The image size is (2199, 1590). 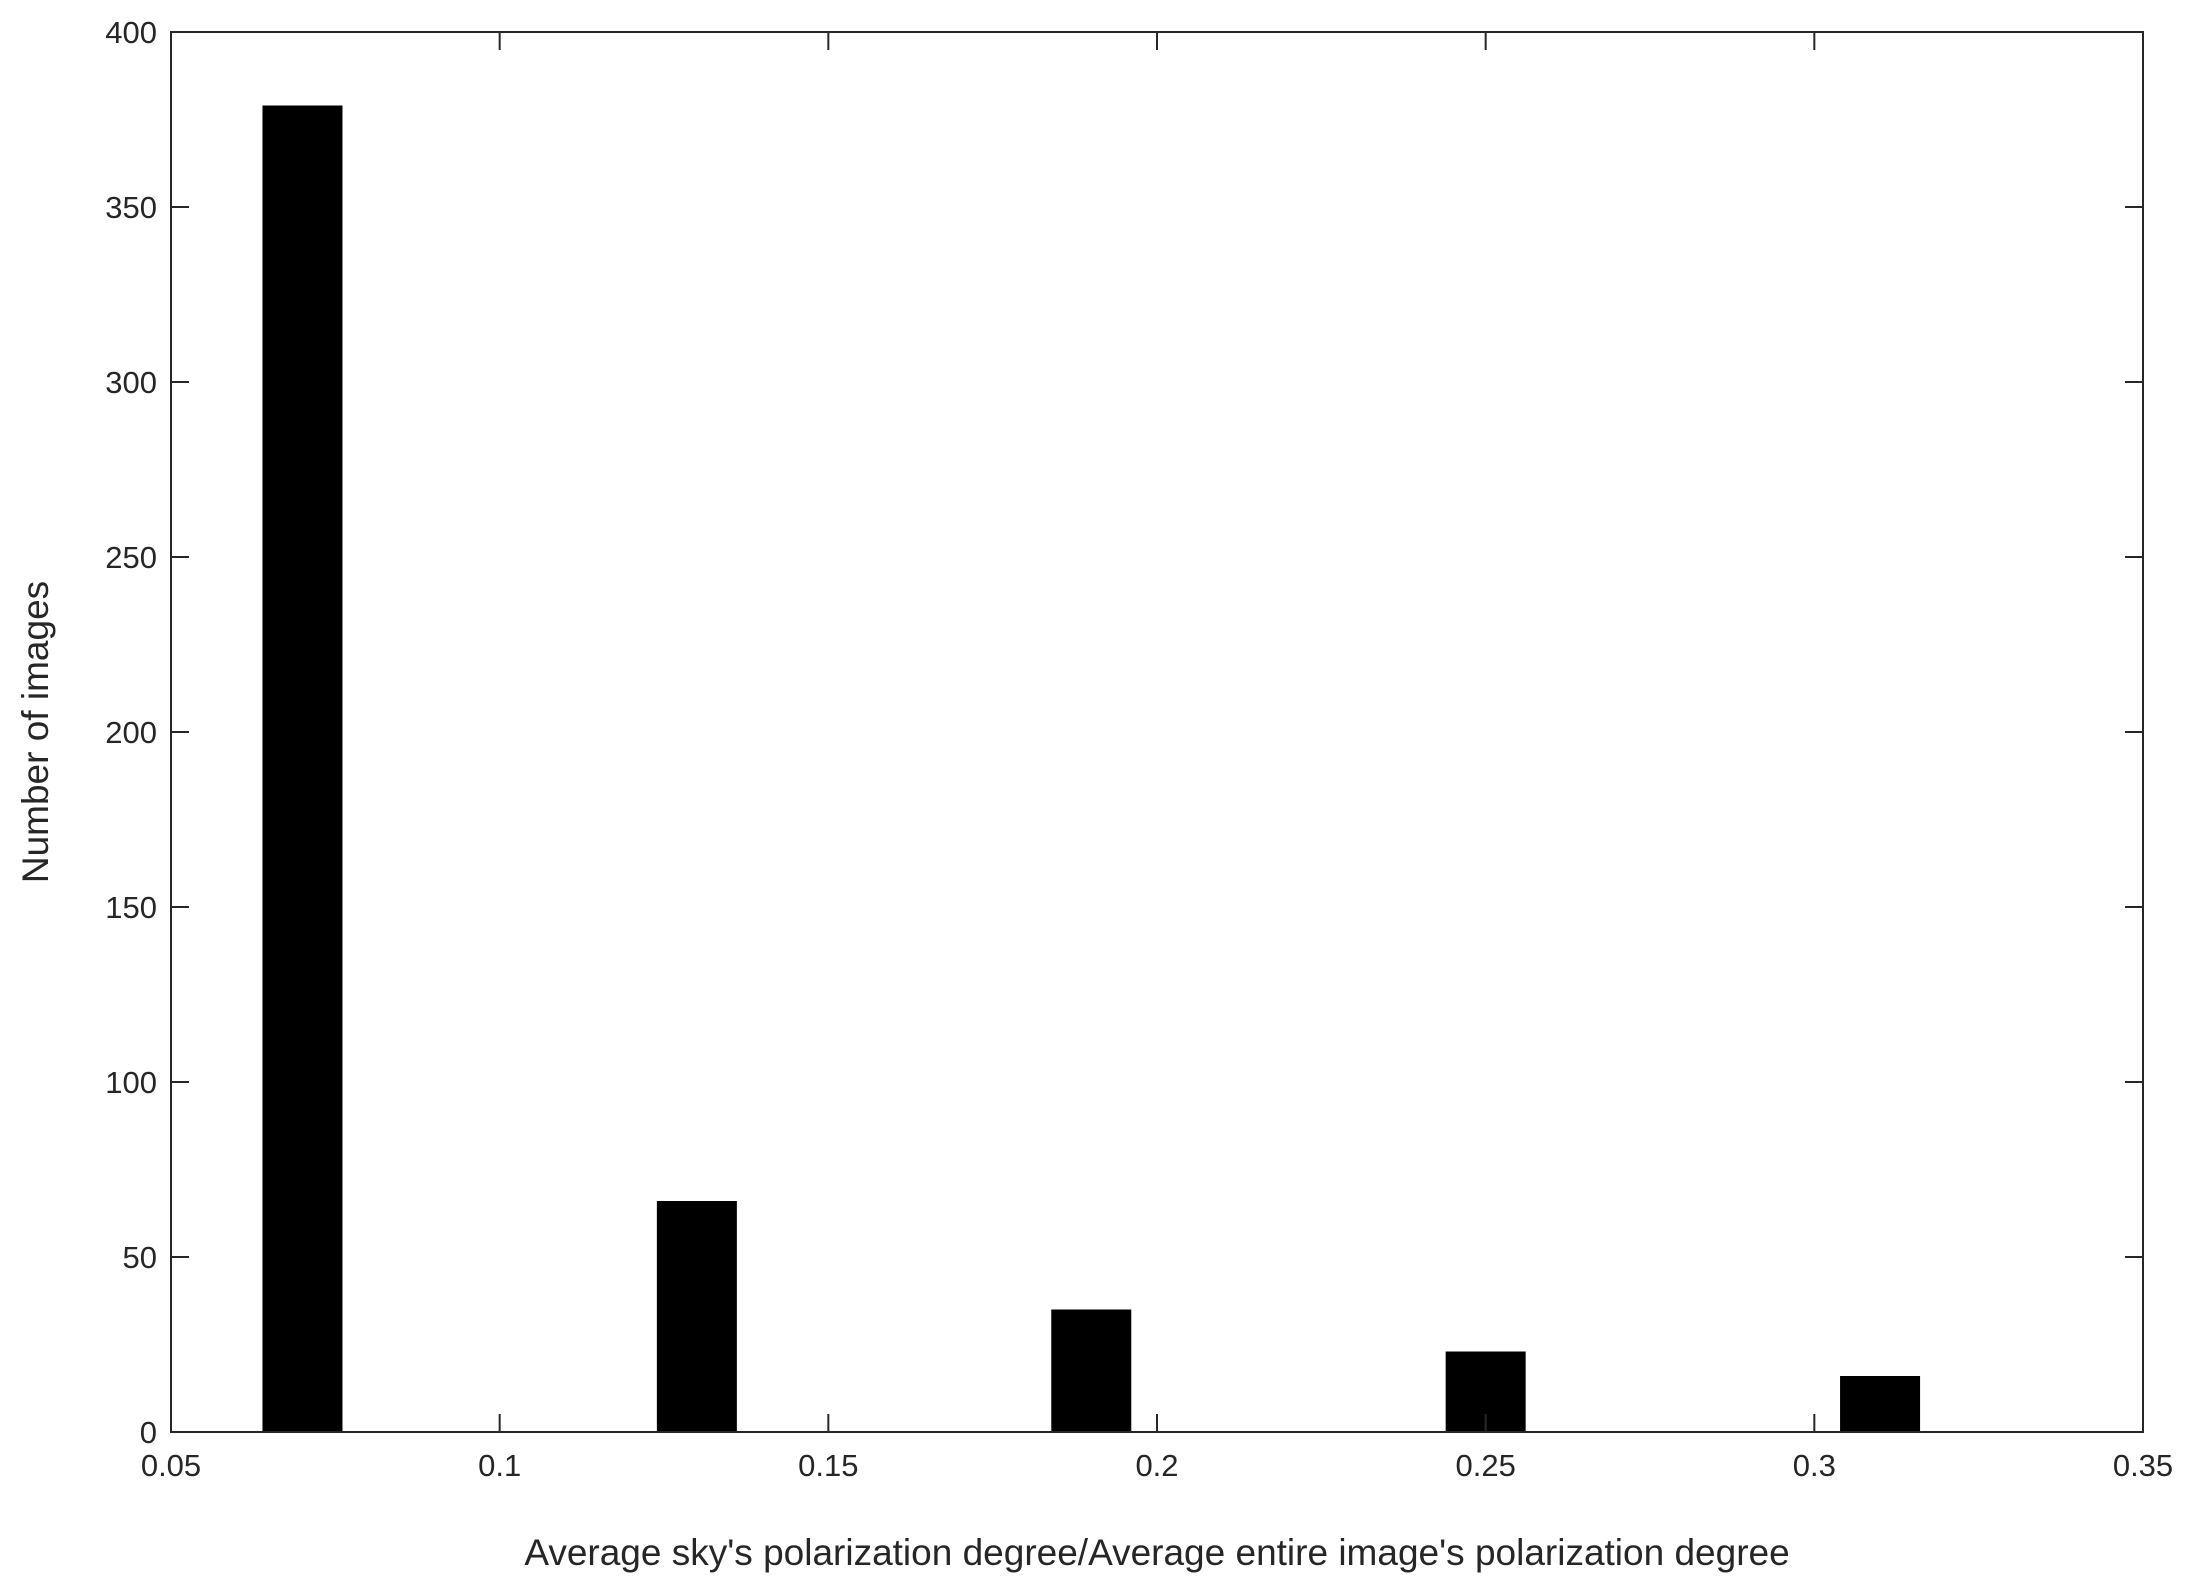 What do you see at coordinates (131, 1082) in the screenshot?
I see `y-tick-label: 100` at bounding box center [131, 1082].